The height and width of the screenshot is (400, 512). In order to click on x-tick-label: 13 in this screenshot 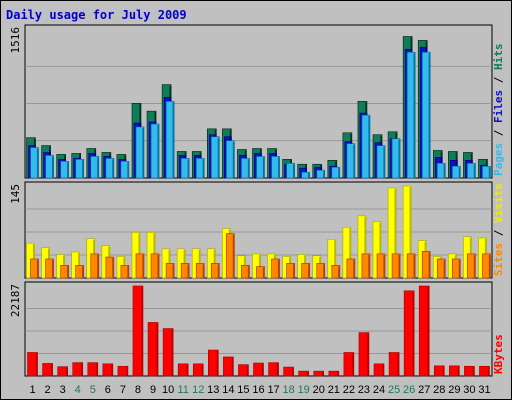, I will do `click(213, 390)`.